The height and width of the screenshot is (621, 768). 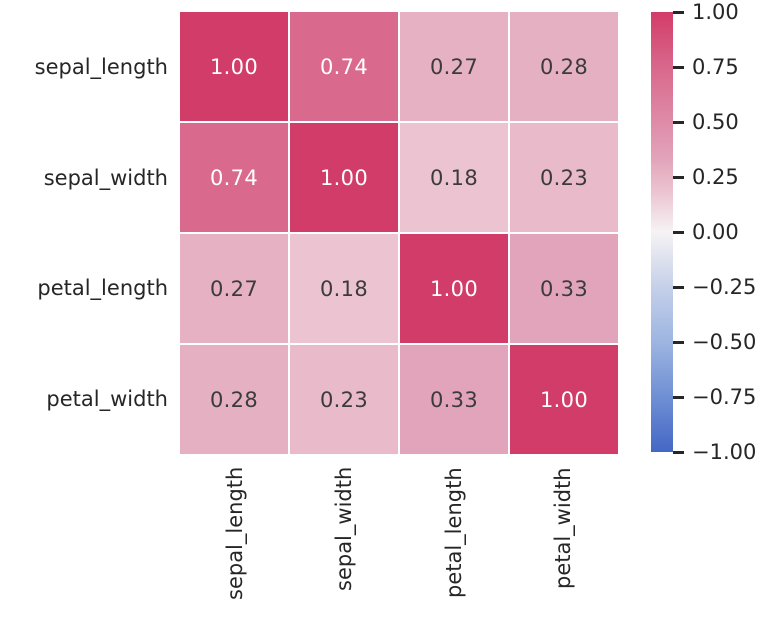 What do you see at coordinates (715, 122) in the screenshot?
I see `colorbar-tick-label: 0.50` at bounding box center [715, 122].